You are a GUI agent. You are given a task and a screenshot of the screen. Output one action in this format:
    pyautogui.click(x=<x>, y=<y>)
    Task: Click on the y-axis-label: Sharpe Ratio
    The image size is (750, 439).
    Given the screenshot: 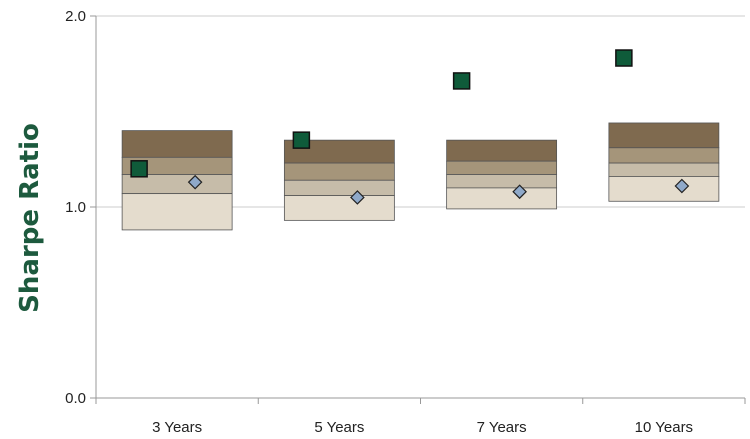 What is the action you would take?
    pyautogui.click(x=30, y=218)
    